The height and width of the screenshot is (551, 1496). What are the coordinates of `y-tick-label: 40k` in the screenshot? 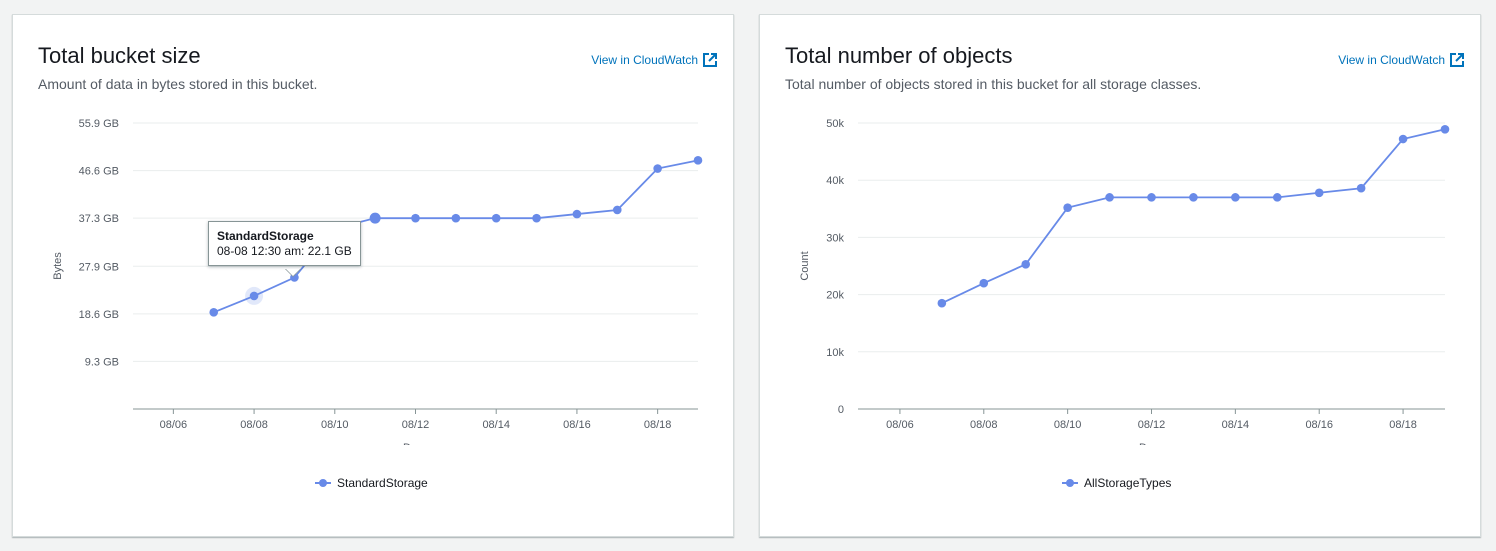 It's located at (835, 181).